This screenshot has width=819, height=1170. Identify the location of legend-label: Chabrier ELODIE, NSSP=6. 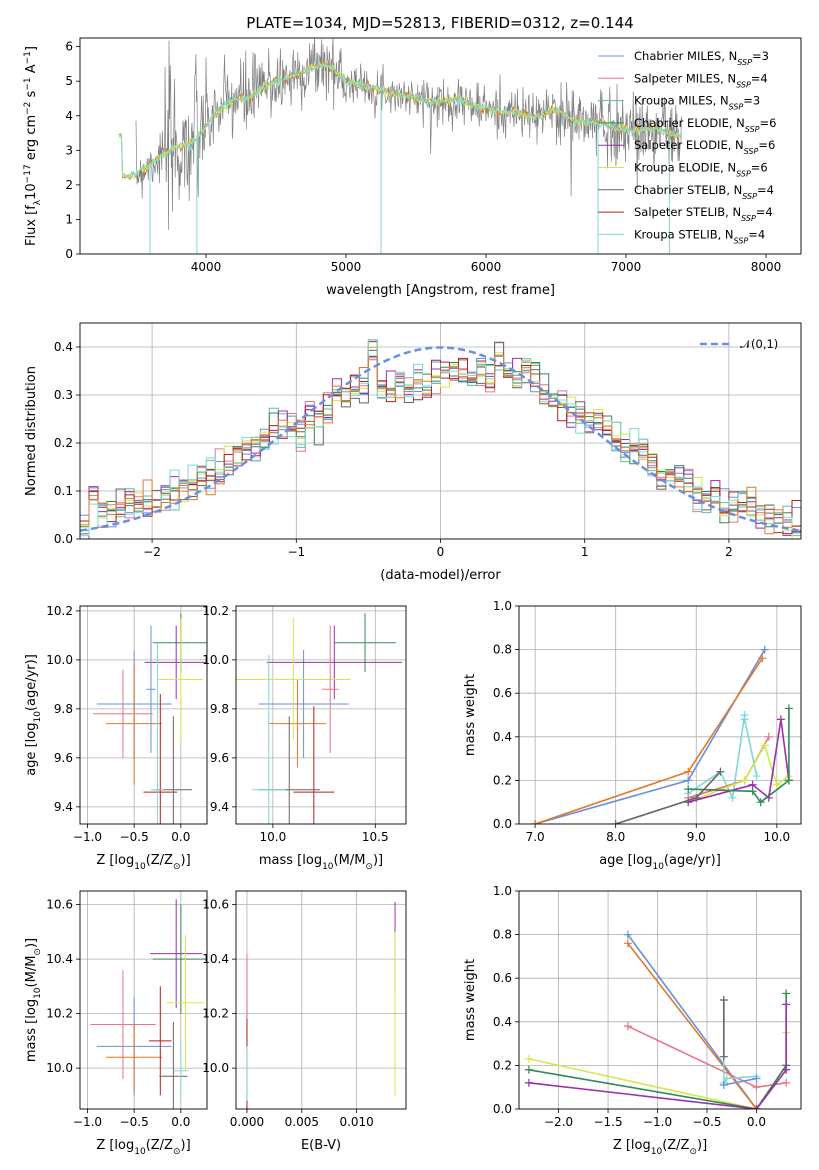
(705, 124).